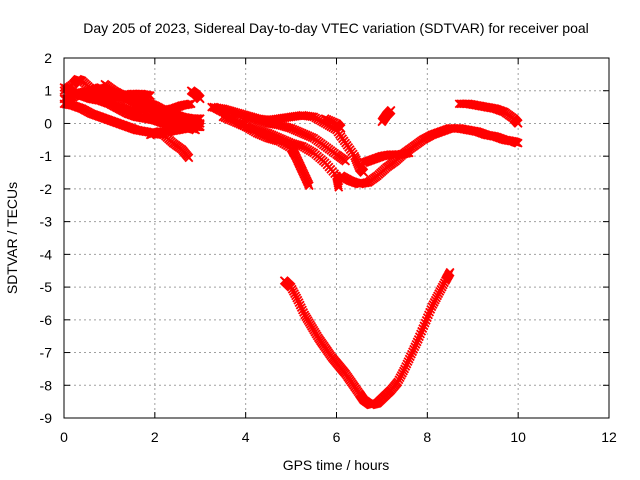 The width and height of the screenshot is (640, 480). What do you see at coordinates (12, 238) in the screenshot?
I see `y-axis-label: SDTVAR / TECUs` at bounding box center [12, 238].